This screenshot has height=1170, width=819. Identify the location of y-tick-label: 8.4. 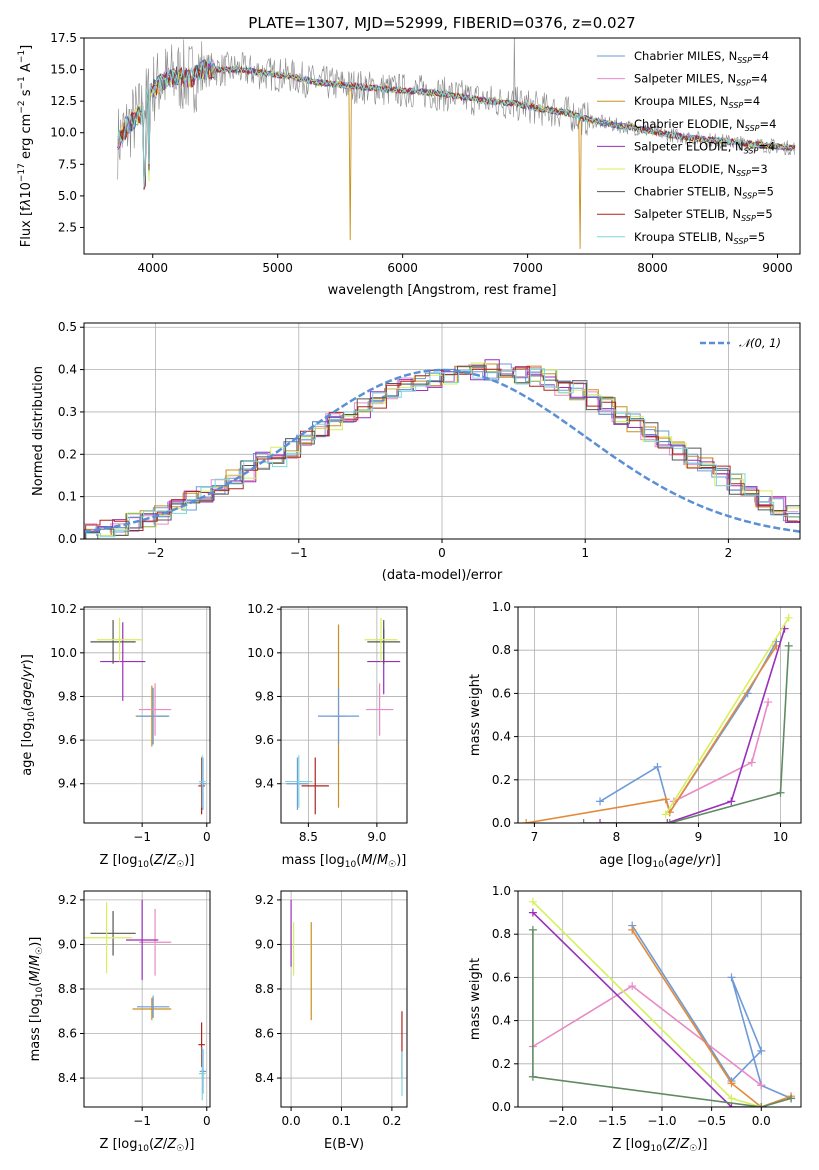
(67, 1078).